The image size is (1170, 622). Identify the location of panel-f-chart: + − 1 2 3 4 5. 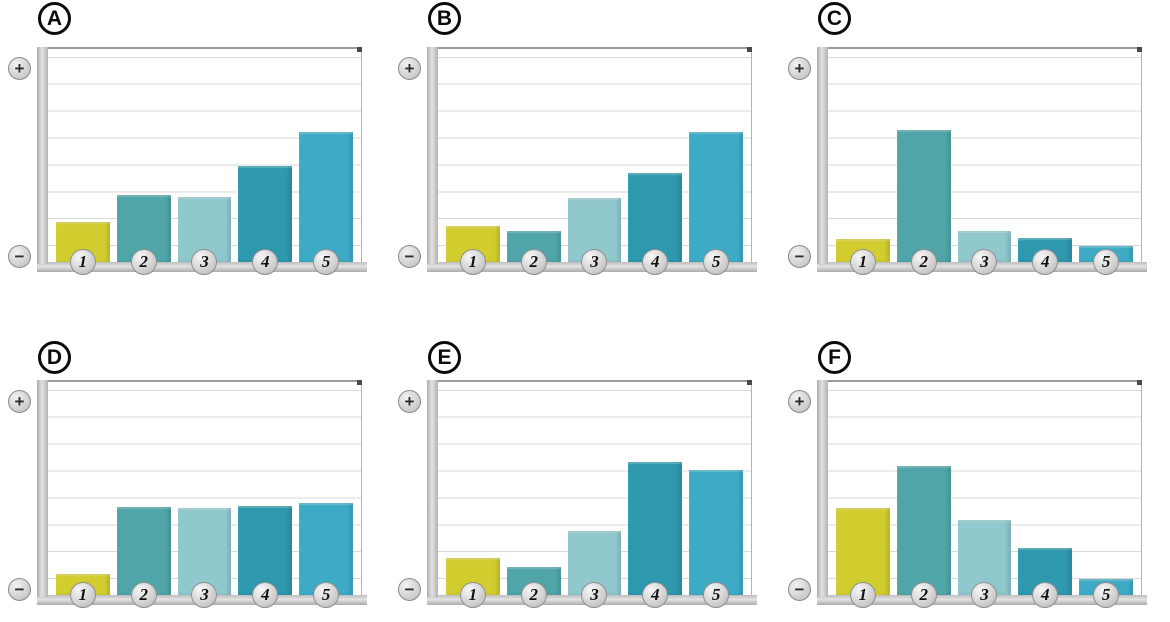
(967, 494).